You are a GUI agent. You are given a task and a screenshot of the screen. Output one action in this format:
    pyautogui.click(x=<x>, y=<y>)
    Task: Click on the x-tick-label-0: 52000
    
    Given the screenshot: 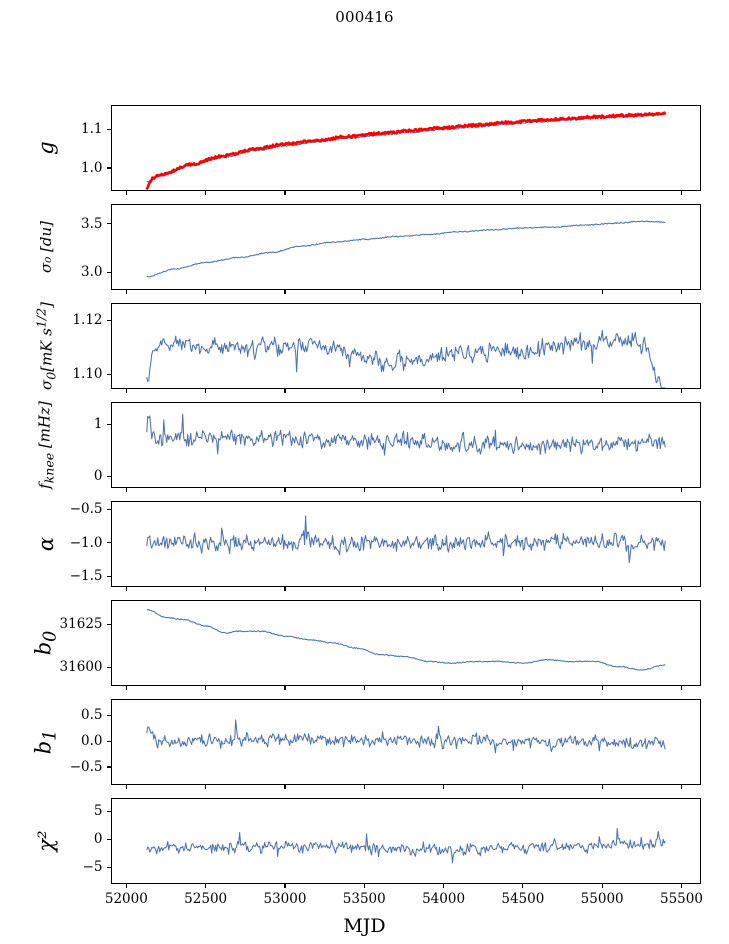 What is the action you would take?
    pyautogui.click(x=126, y=899)
    